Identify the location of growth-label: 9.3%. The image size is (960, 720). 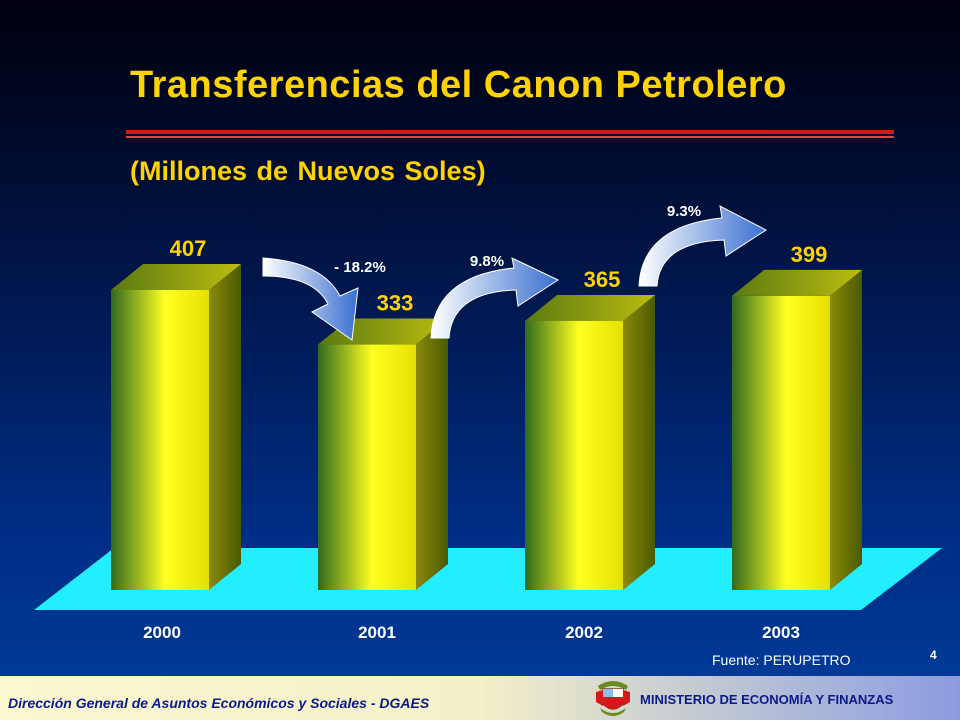
(684, 211).